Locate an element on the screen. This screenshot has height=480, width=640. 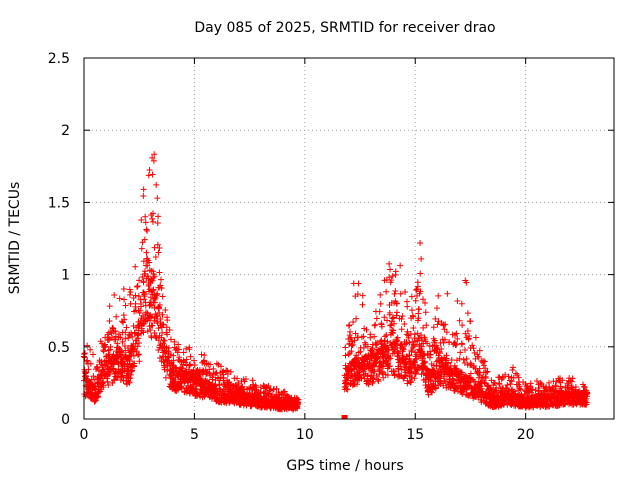
y-tick-label: 1.5 is located at coordinates (59, 203).